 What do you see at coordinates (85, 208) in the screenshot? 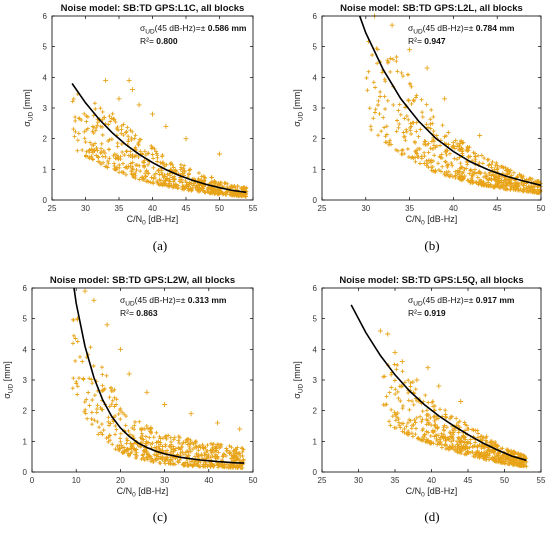
I see `x-tick-label: 30` at bounding box center [85, 208].